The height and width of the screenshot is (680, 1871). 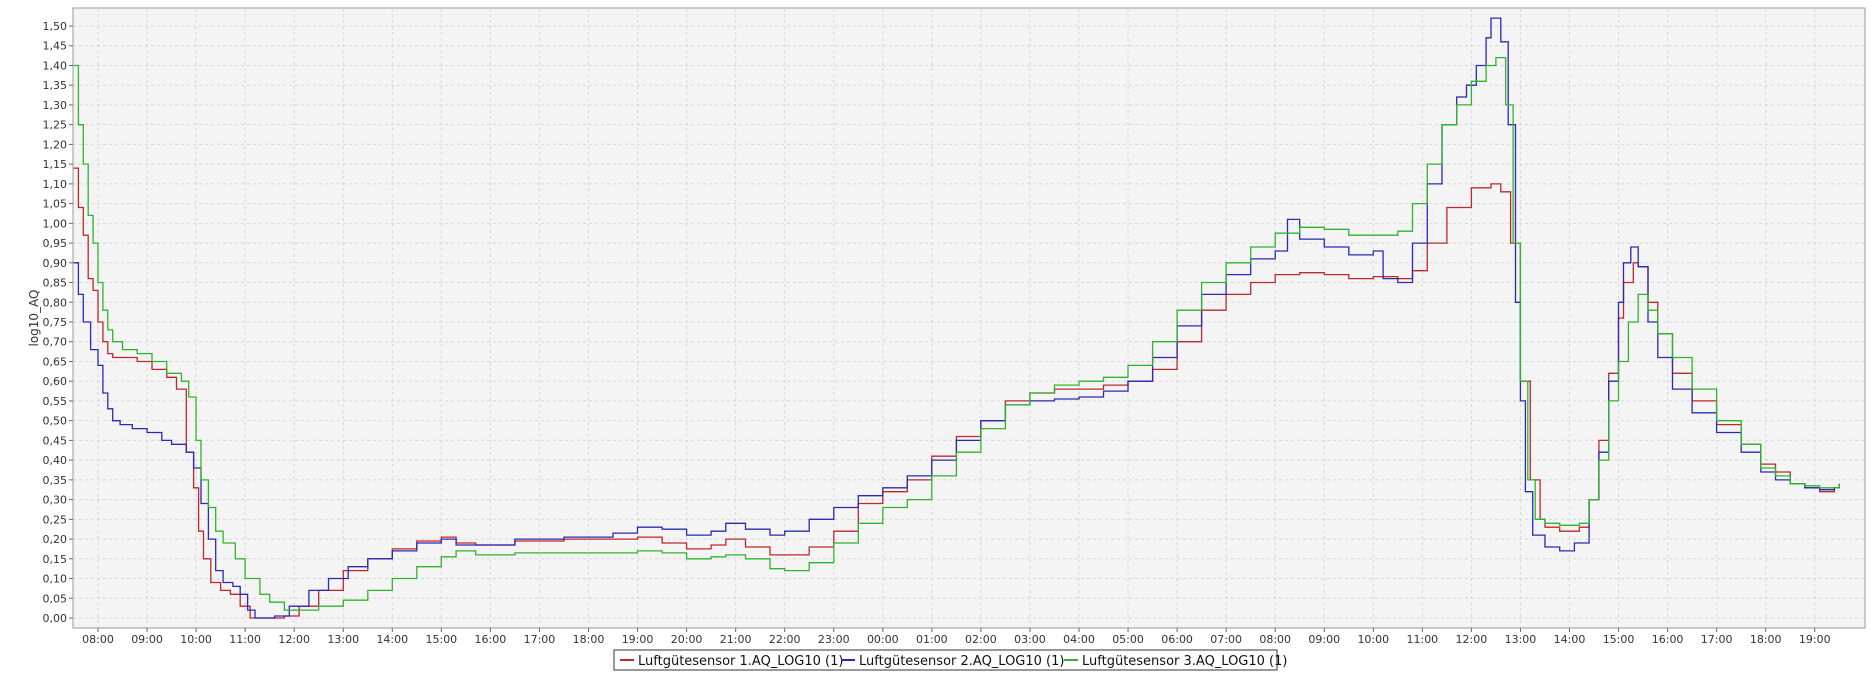 I want to click on x-tick-label: 06:00, so click(x=1177, y=639).